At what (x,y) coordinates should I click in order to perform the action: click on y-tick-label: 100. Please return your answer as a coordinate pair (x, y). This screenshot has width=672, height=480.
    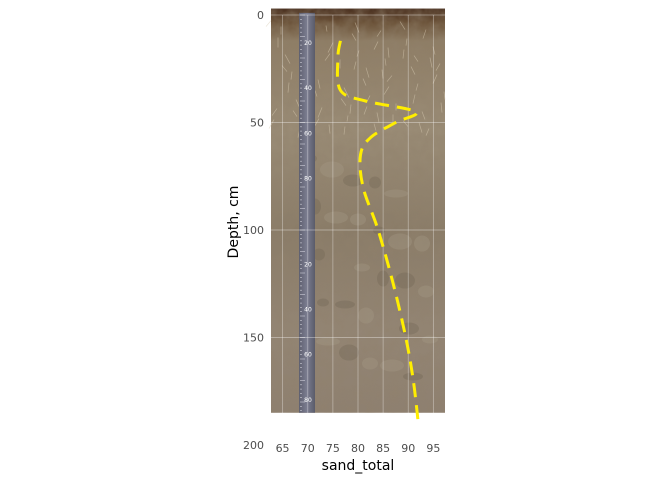
    Looking at the image, I should click on (253, 230).